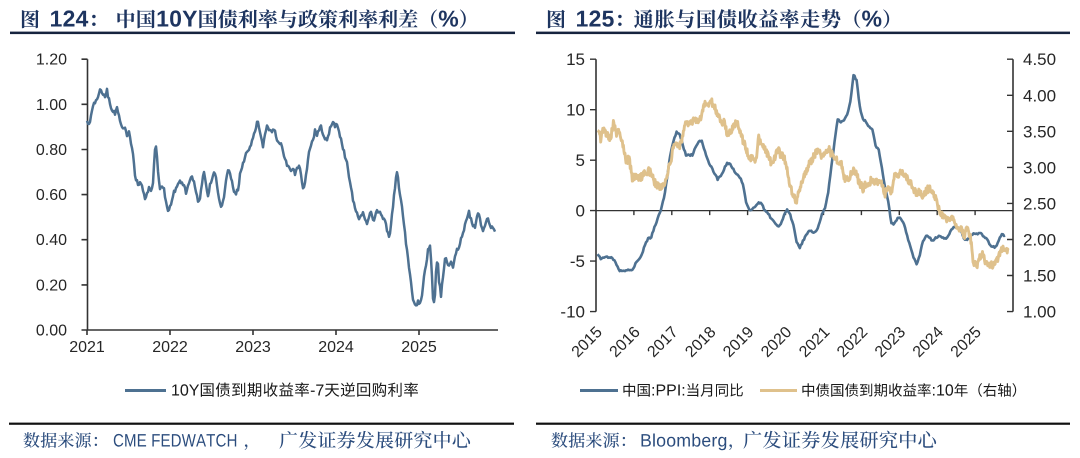 The image size is (1080, 458). I want to click on svg-text: 0.80, so click(51, 150).